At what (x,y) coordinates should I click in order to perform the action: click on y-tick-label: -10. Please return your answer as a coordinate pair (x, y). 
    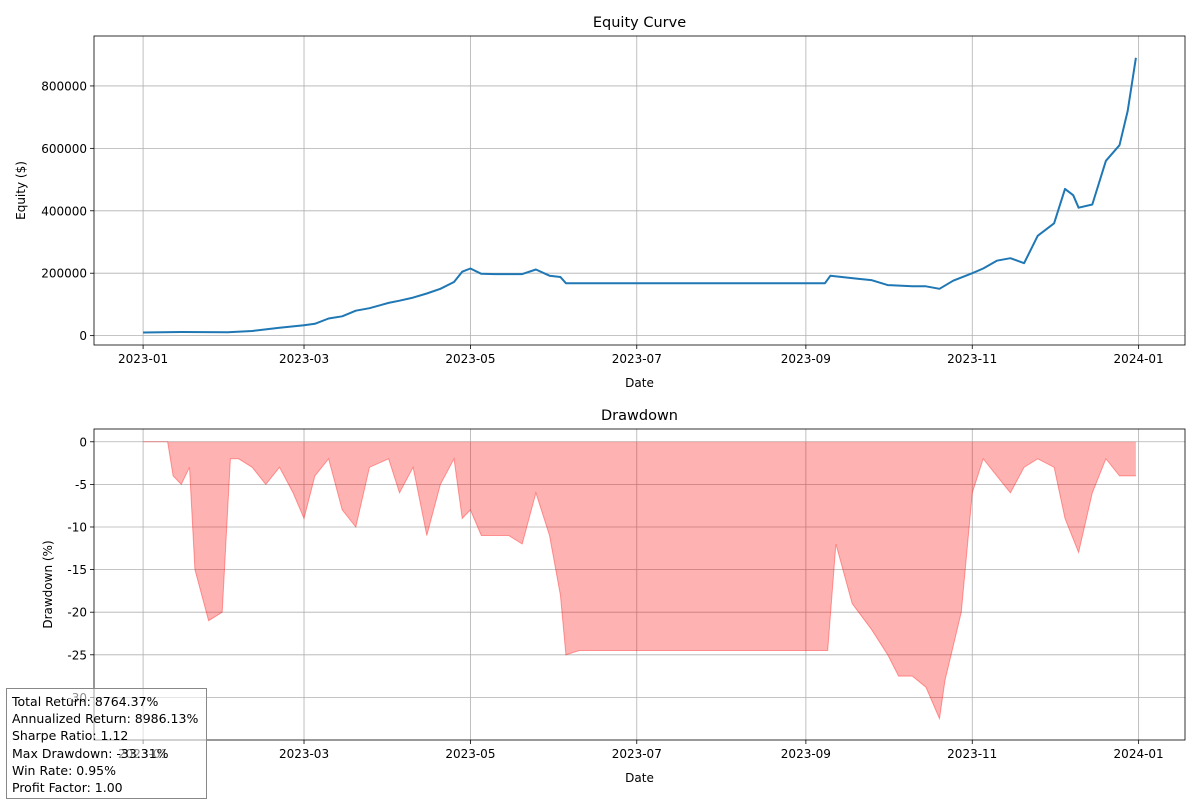
    Looking at the image, I should click on (77, 527).